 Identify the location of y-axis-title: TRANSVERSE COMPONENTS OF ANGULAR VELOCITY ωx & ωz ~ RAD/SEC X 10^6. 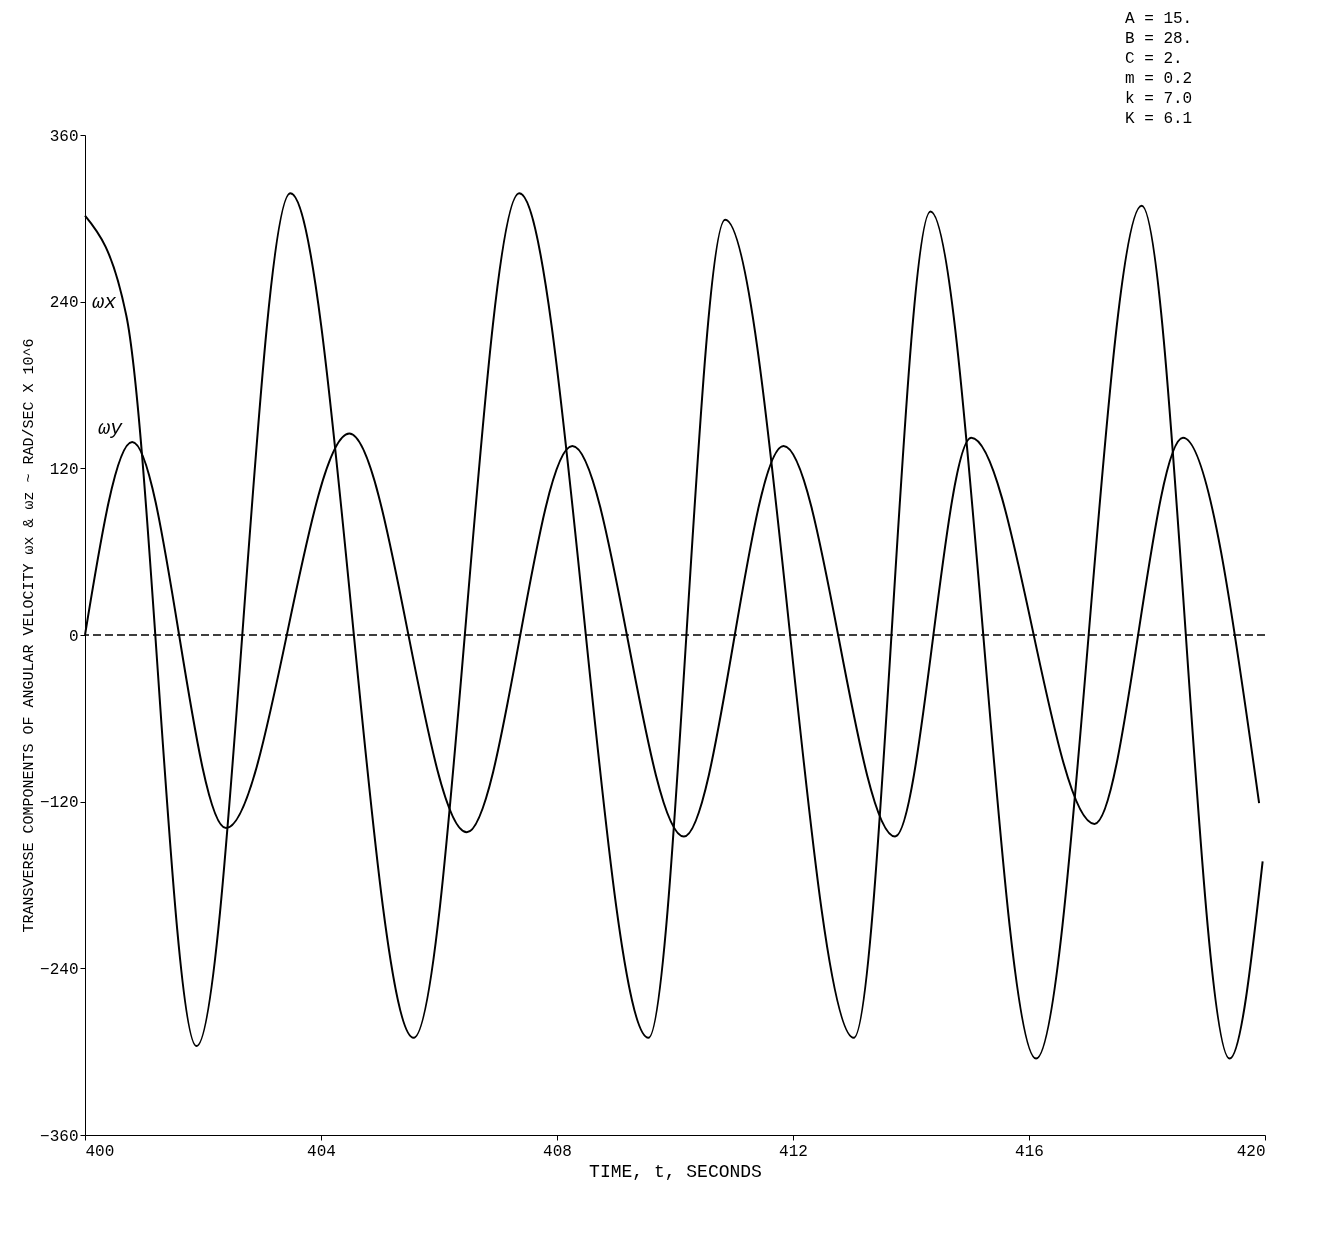
(30, 635).